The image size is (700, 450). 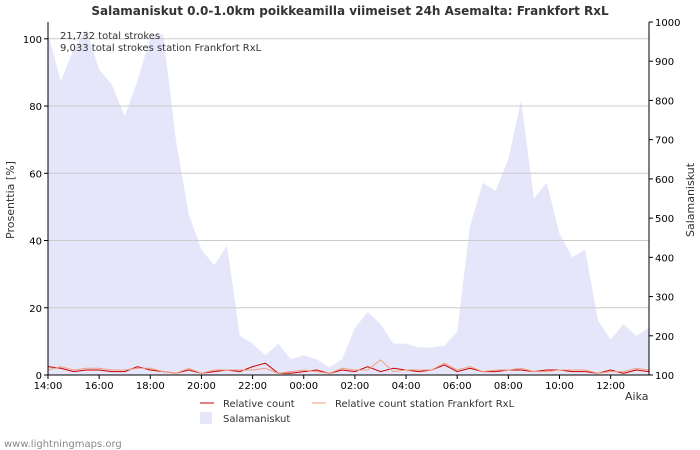 What do you see at coordinates (35, 309) in the screenshot?
I see `y-tick-left-20: 20` at bounding box center [35, 309].